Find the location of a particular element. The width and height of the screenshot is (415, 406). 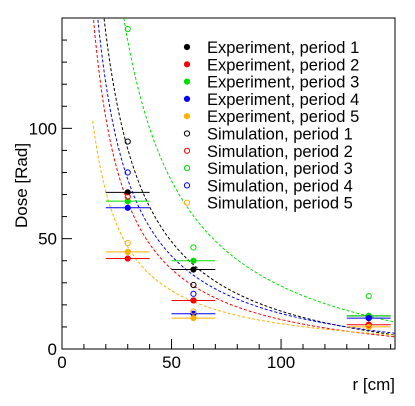

x-tick-label: 0 is located at coordinates (61, 362).